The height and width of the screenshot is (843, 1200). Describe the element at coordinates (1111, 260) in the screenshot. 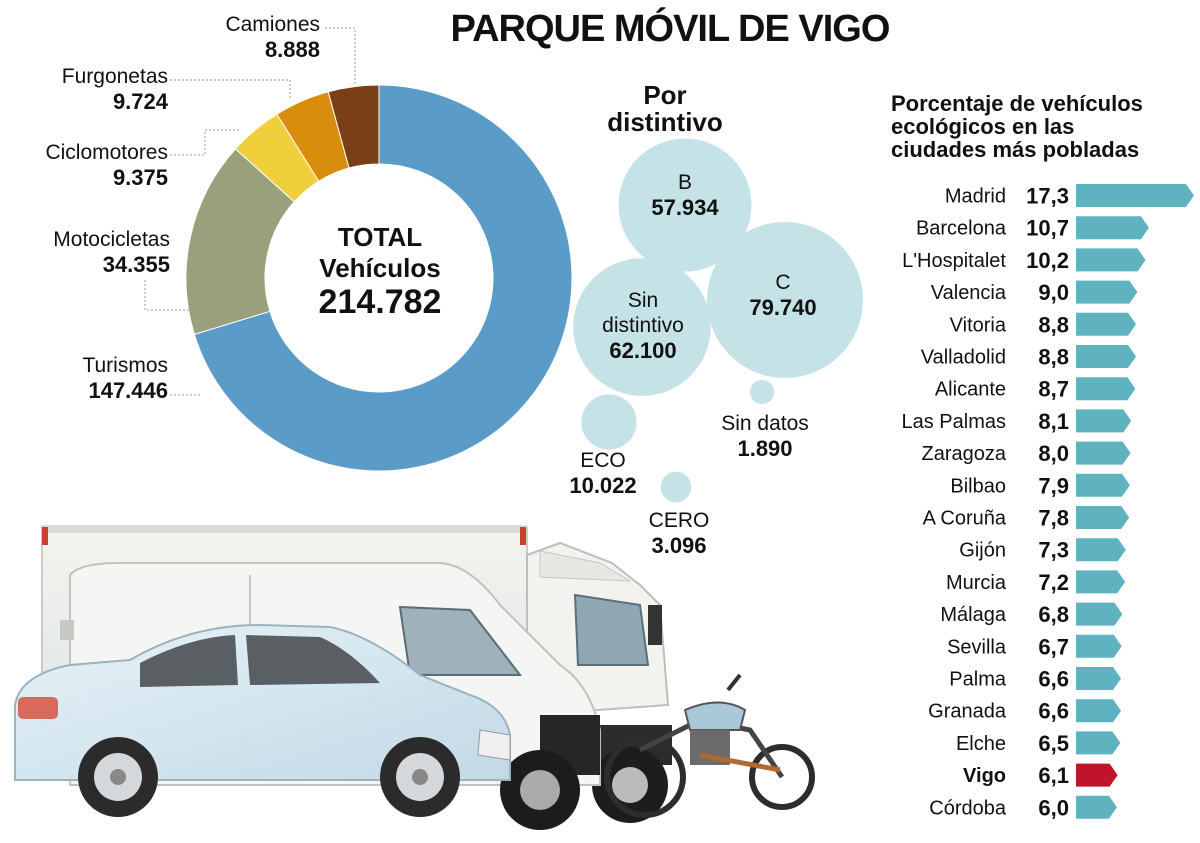

I see `bar-l-hospitalet` at that location.